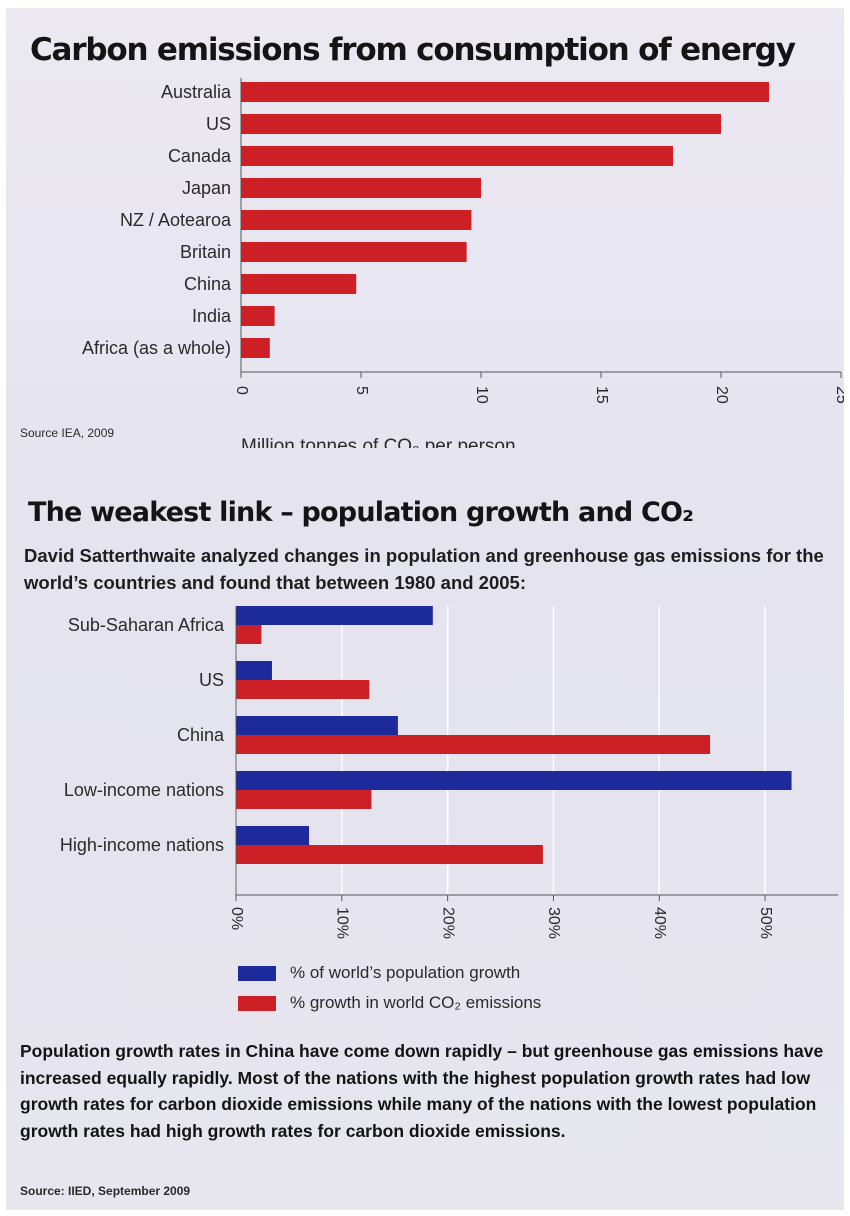 This screenshot has width=850, height=1216. I want to click on category-label: Canada, so click(200, 156).